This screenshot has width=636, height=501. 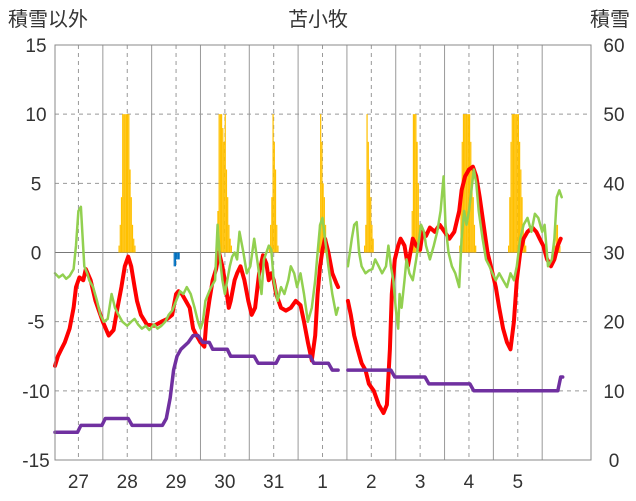 I want to click on right-tick-label: 40, so click(x=613, y=184).